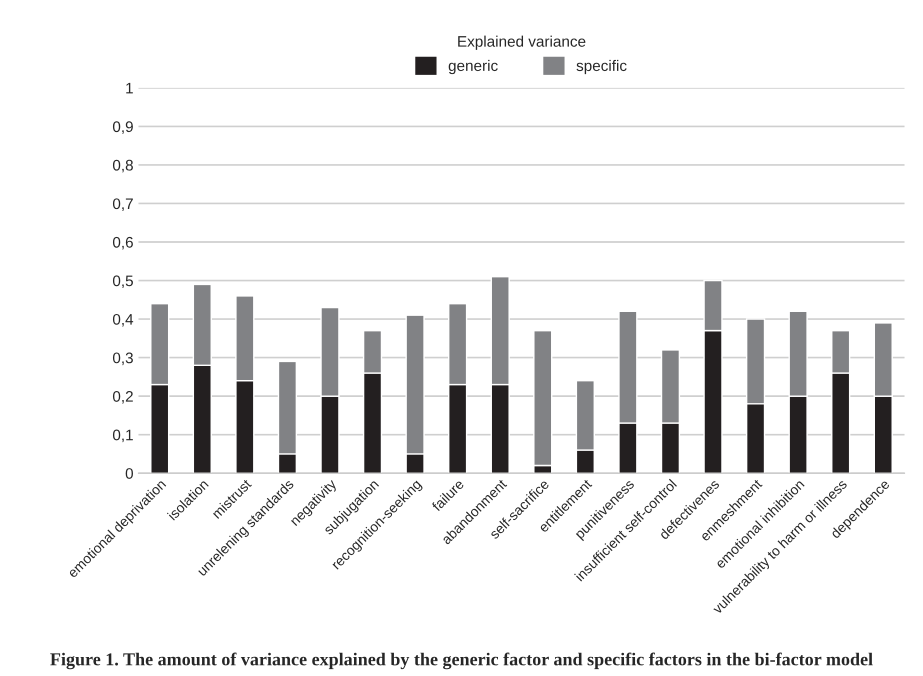  Describe the element at coordinates (122, 204) in the screenshot. I see `y-tick-label: 0,7` at that location.